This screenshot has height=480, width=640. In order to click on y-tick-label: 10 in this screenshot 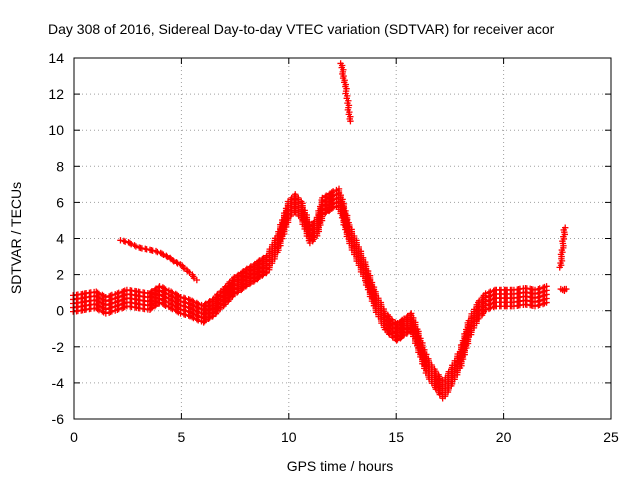, I will do `click(56, 130)`.